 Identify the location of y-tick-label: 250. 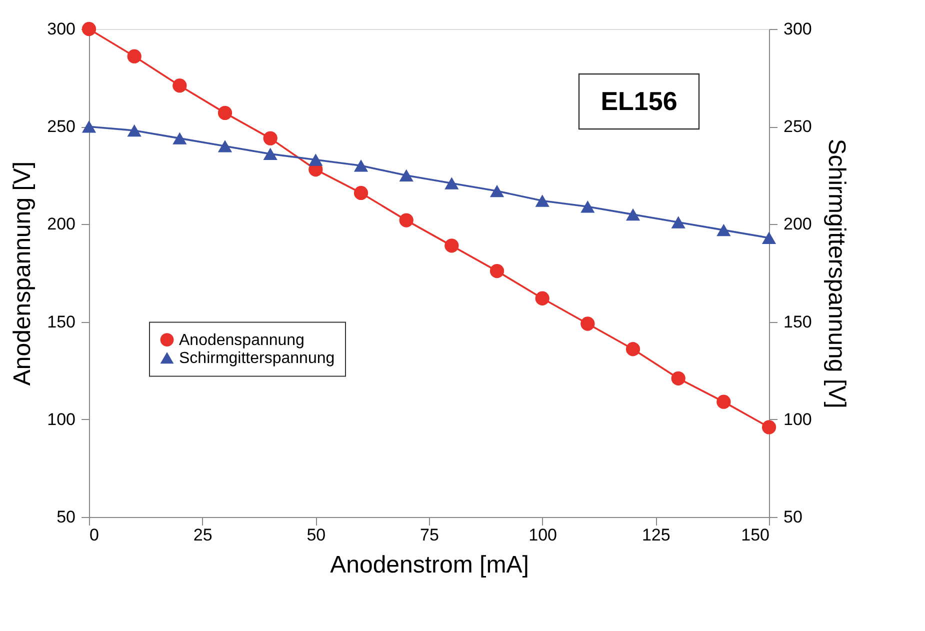
(61, 126).